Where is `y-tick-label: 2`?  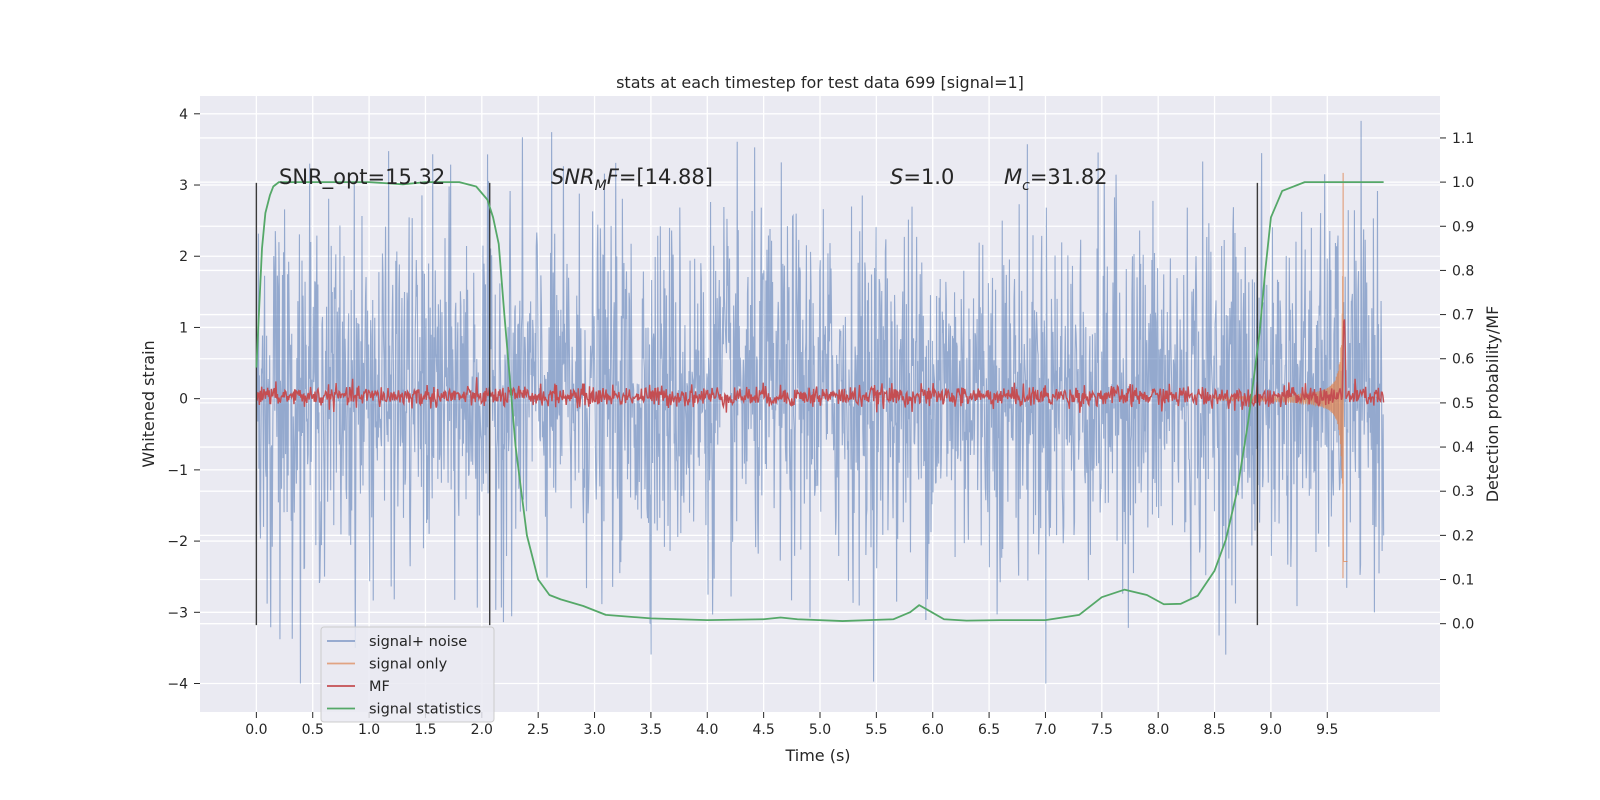 y-tick-label: 2 is located at coordinates (183, 257).